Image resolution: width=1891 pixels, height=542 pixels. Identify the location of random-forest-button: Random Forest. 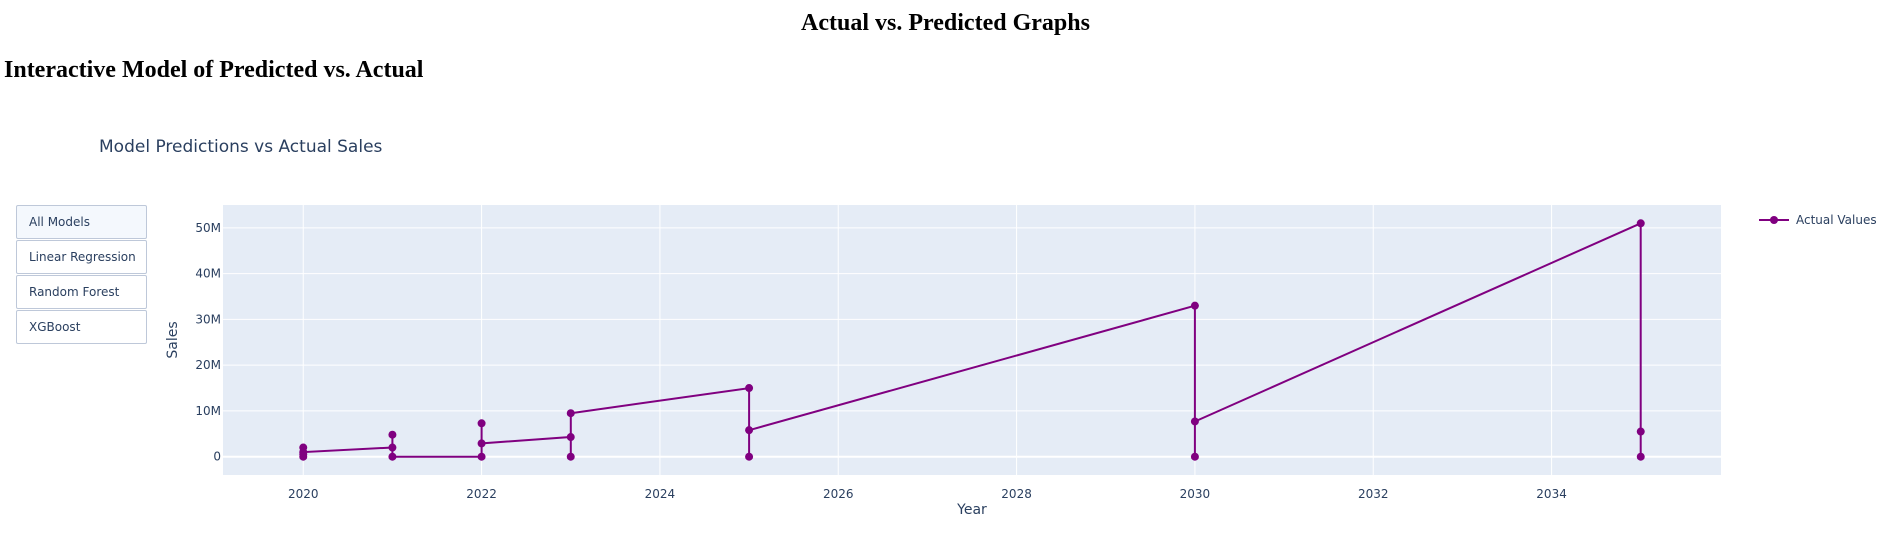
(81, 292).